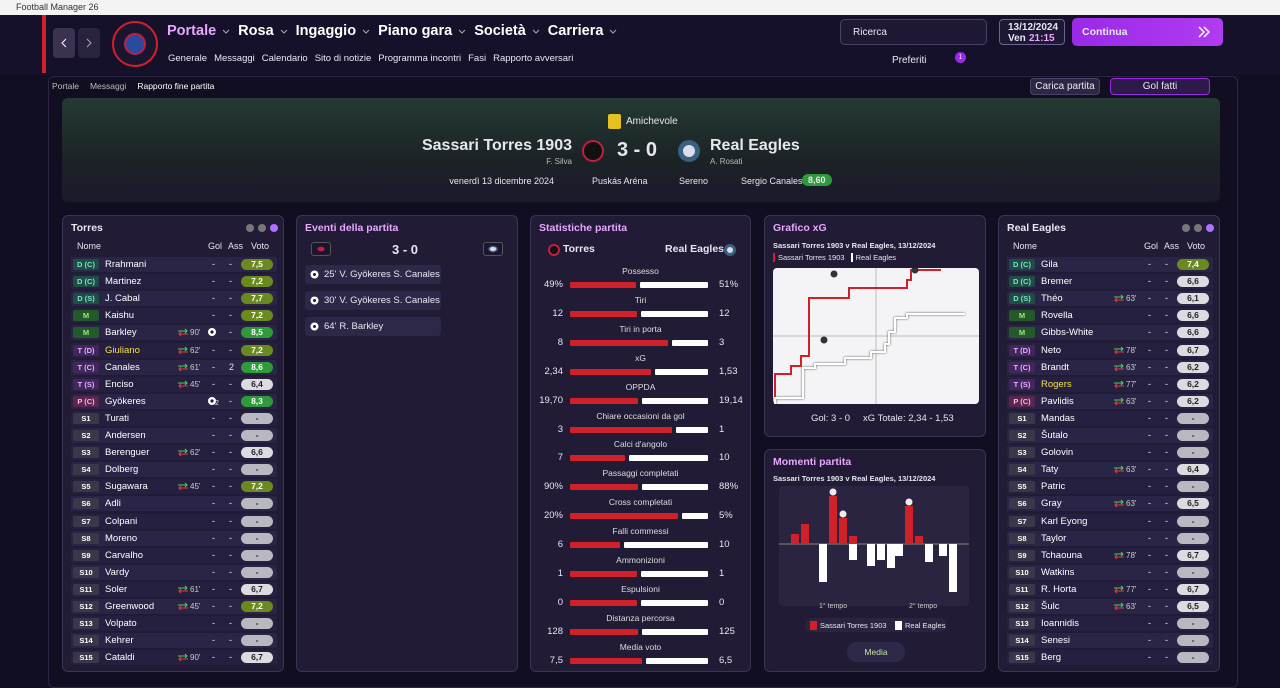  Describe the element at coordinates (174, 487) in the screenshot. I see `player-row: S5 Sugawara 45' - -7,2` at that location.